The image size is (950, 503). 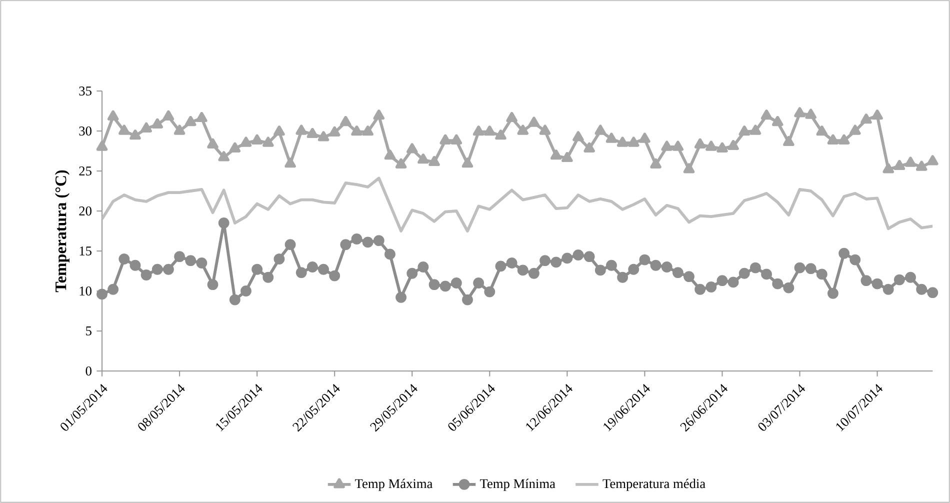 I want to click on y-tick-label: 20, so click(x=85, y=211).